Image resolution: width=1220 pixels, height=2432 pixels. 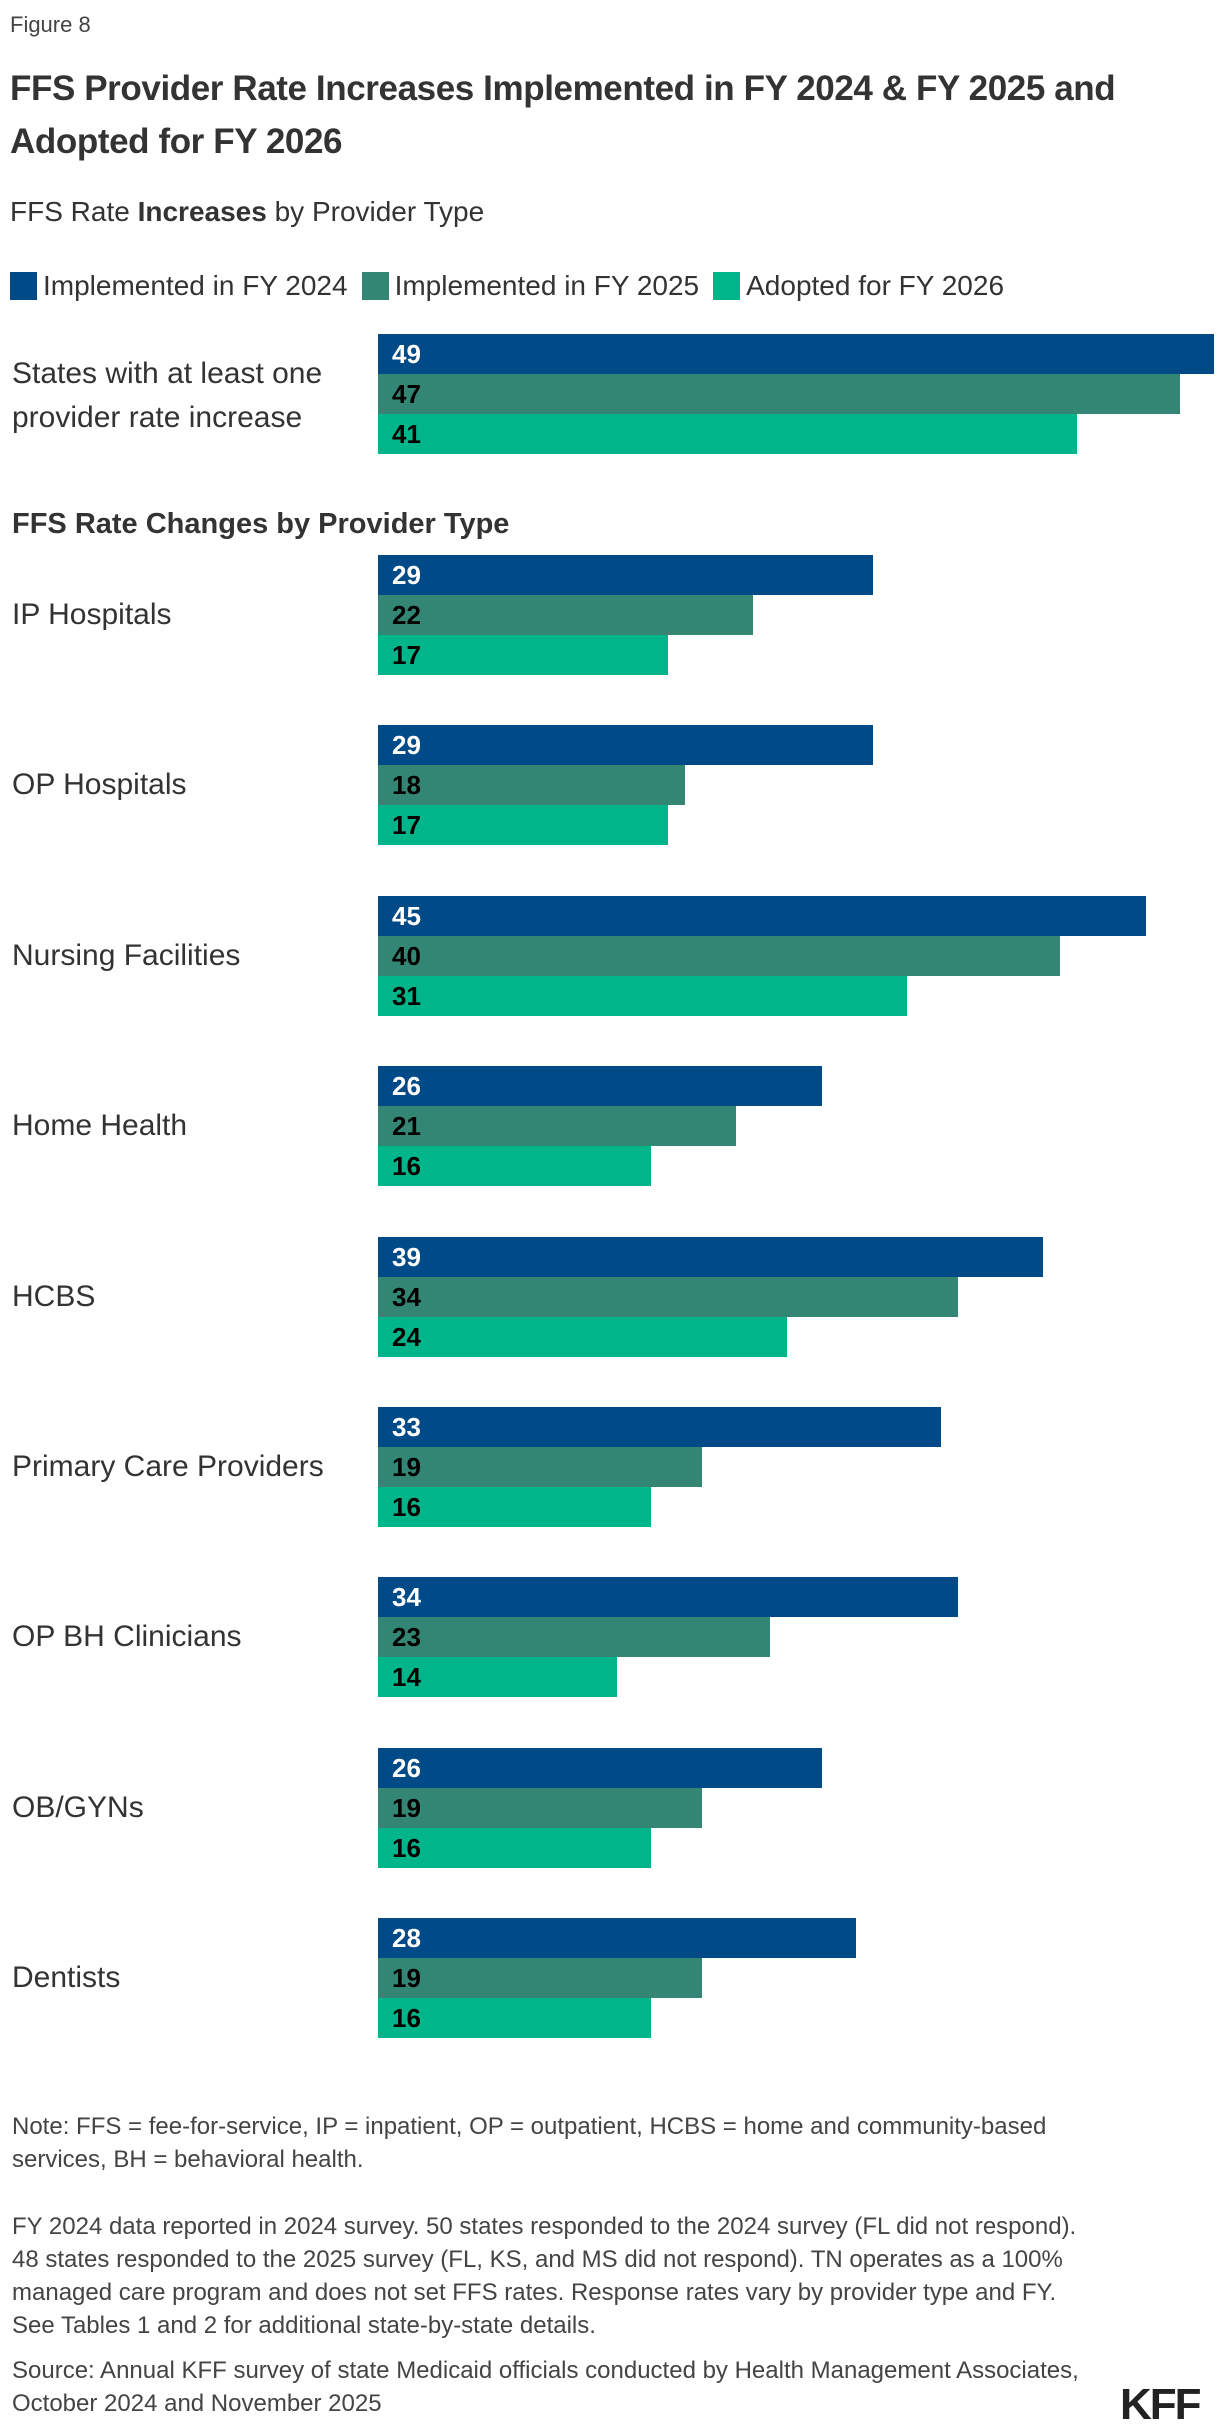 What do you see at coordinates (50, 24) in the screenshot?
I see `figure-label: Figure 8` at bounding box center [50, 24].